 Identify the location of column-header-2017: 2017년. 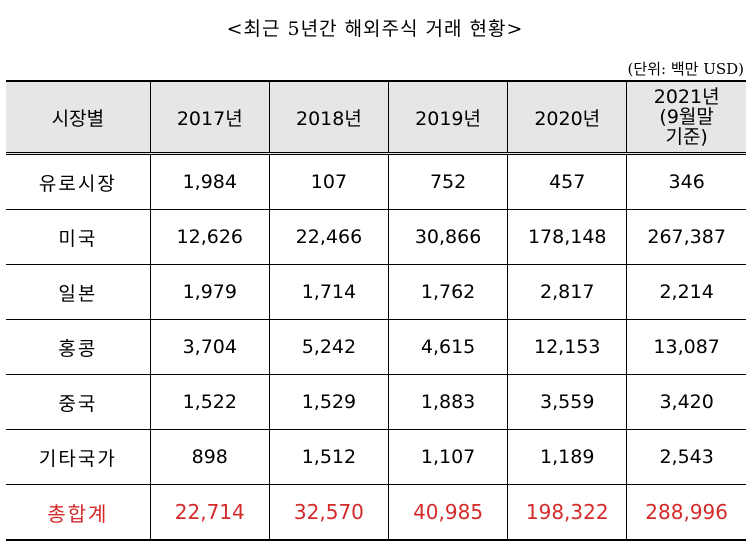
(209, 117).